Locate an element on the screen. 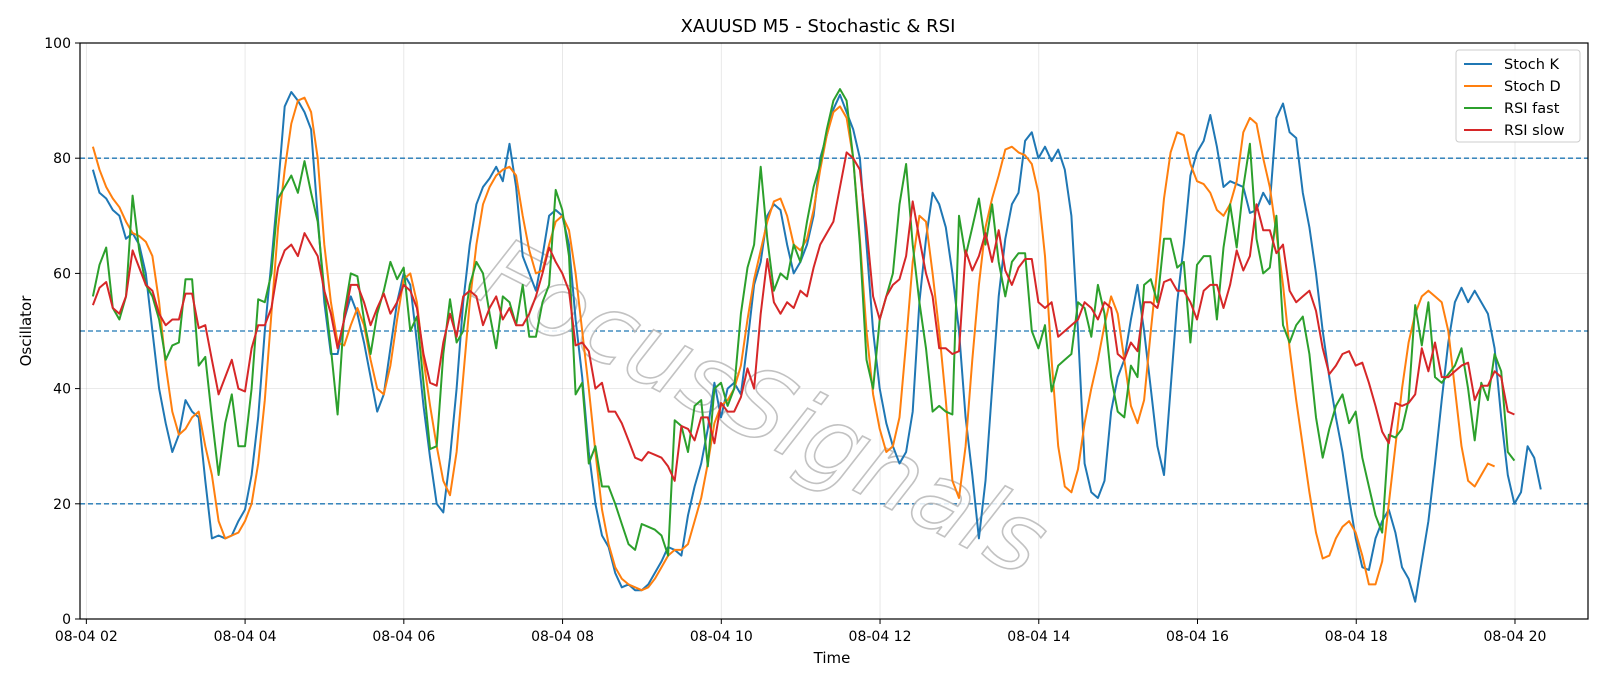 Image resolution: width=1600 pixels, height=686 pixels. y-tick-label: 100 is located at coordinates (57, 44).